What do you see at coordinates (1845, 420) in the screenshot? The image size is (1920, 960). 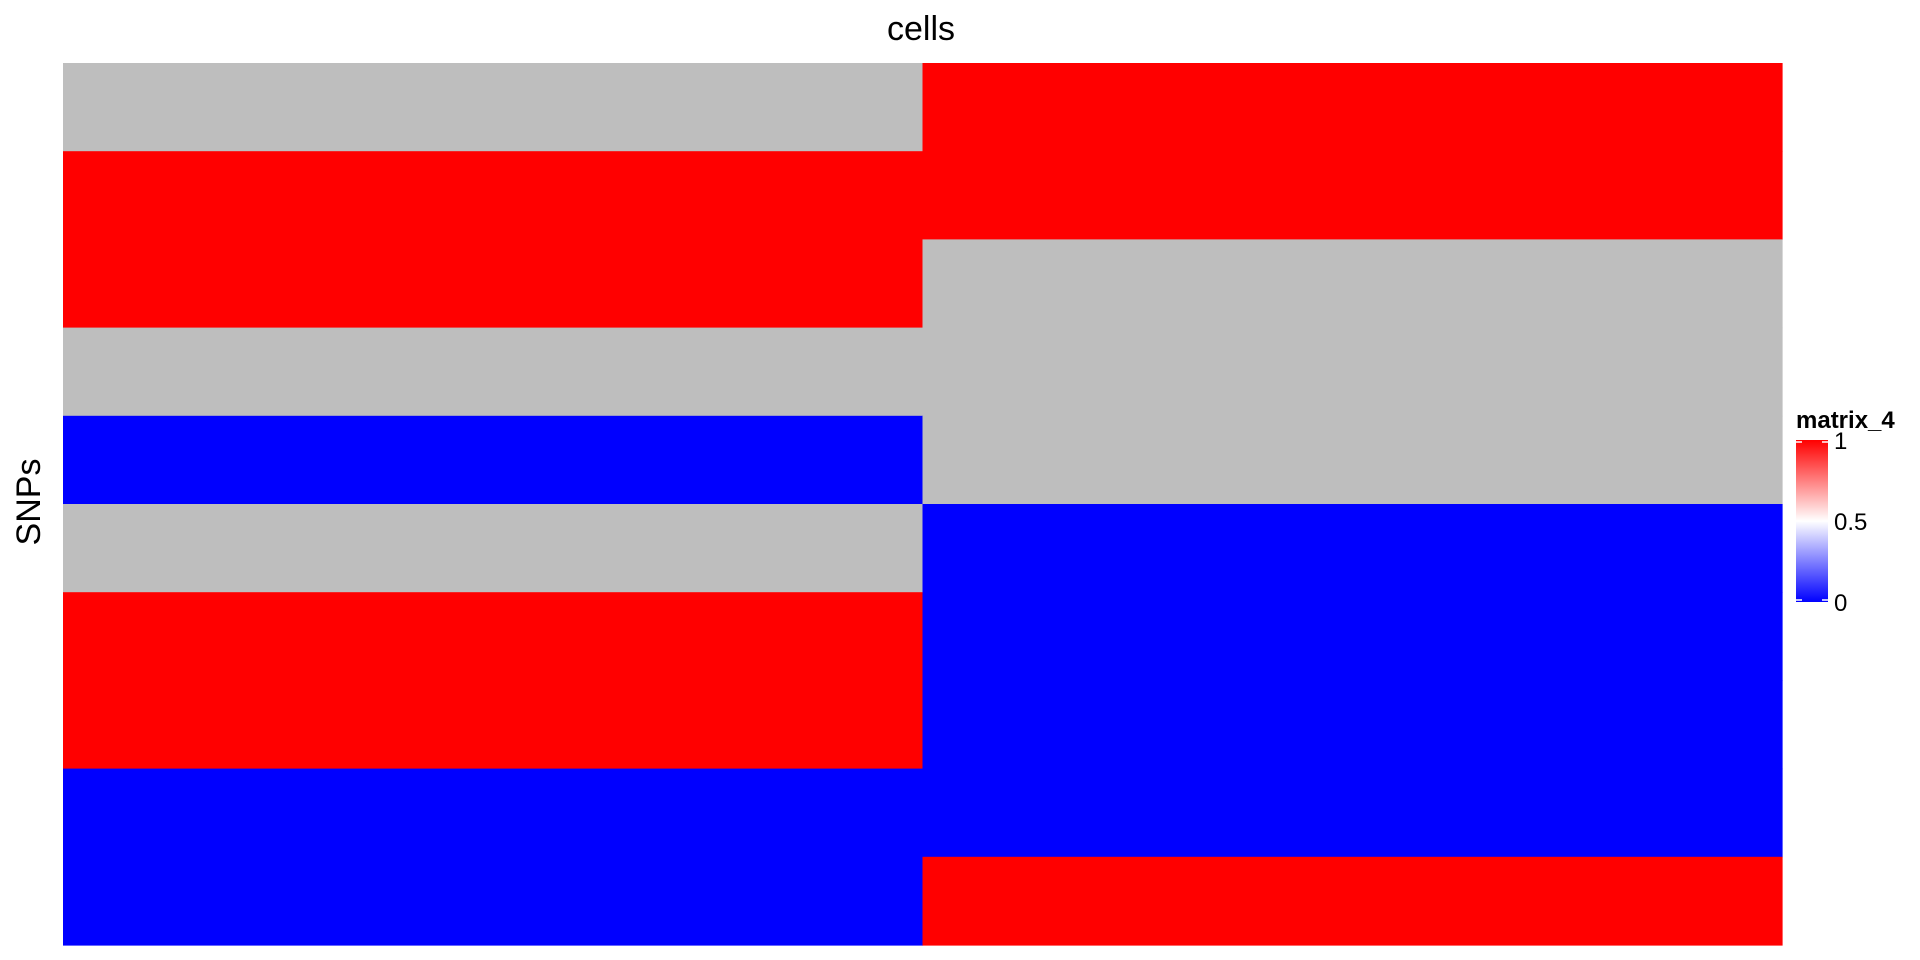 I see `legend-title: matrix_4` at bounding box center [1845, 420].